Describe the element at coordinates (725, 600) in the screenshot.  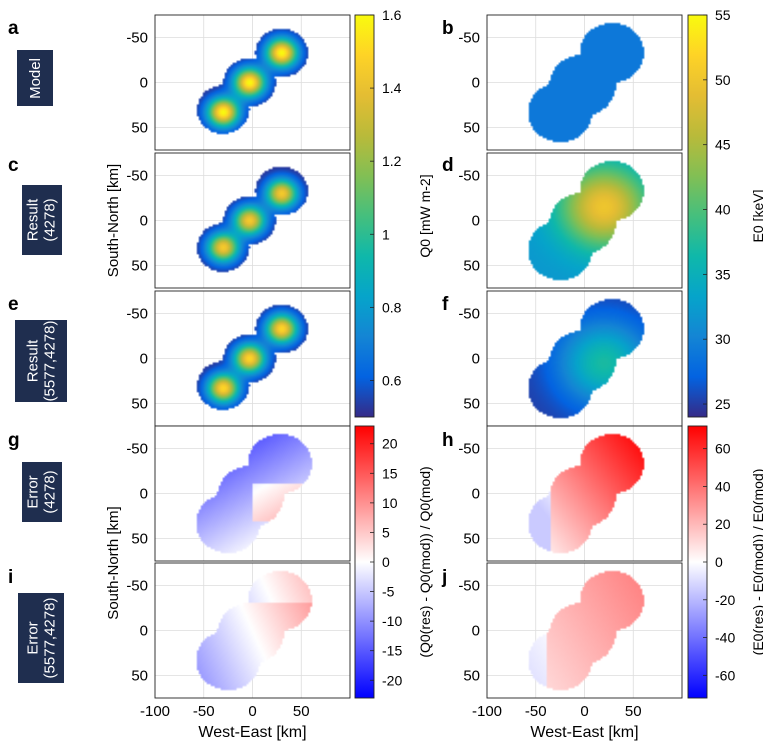
I see `colorbar-tick-label: -20` at that location.